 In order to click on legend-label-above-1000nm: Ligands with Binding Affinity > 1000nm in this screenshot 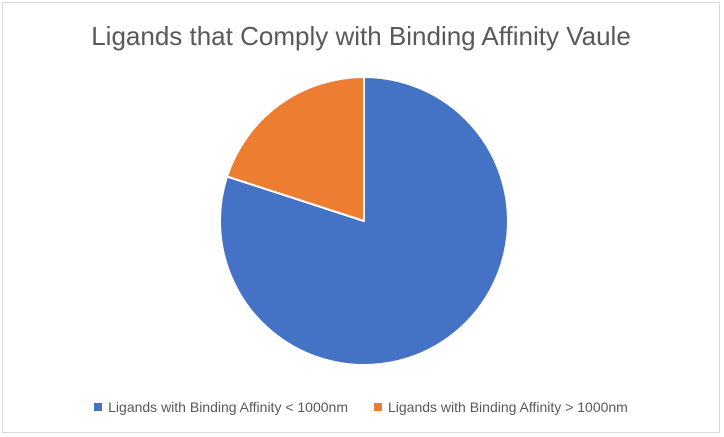, I will do `click(508, 407)`.